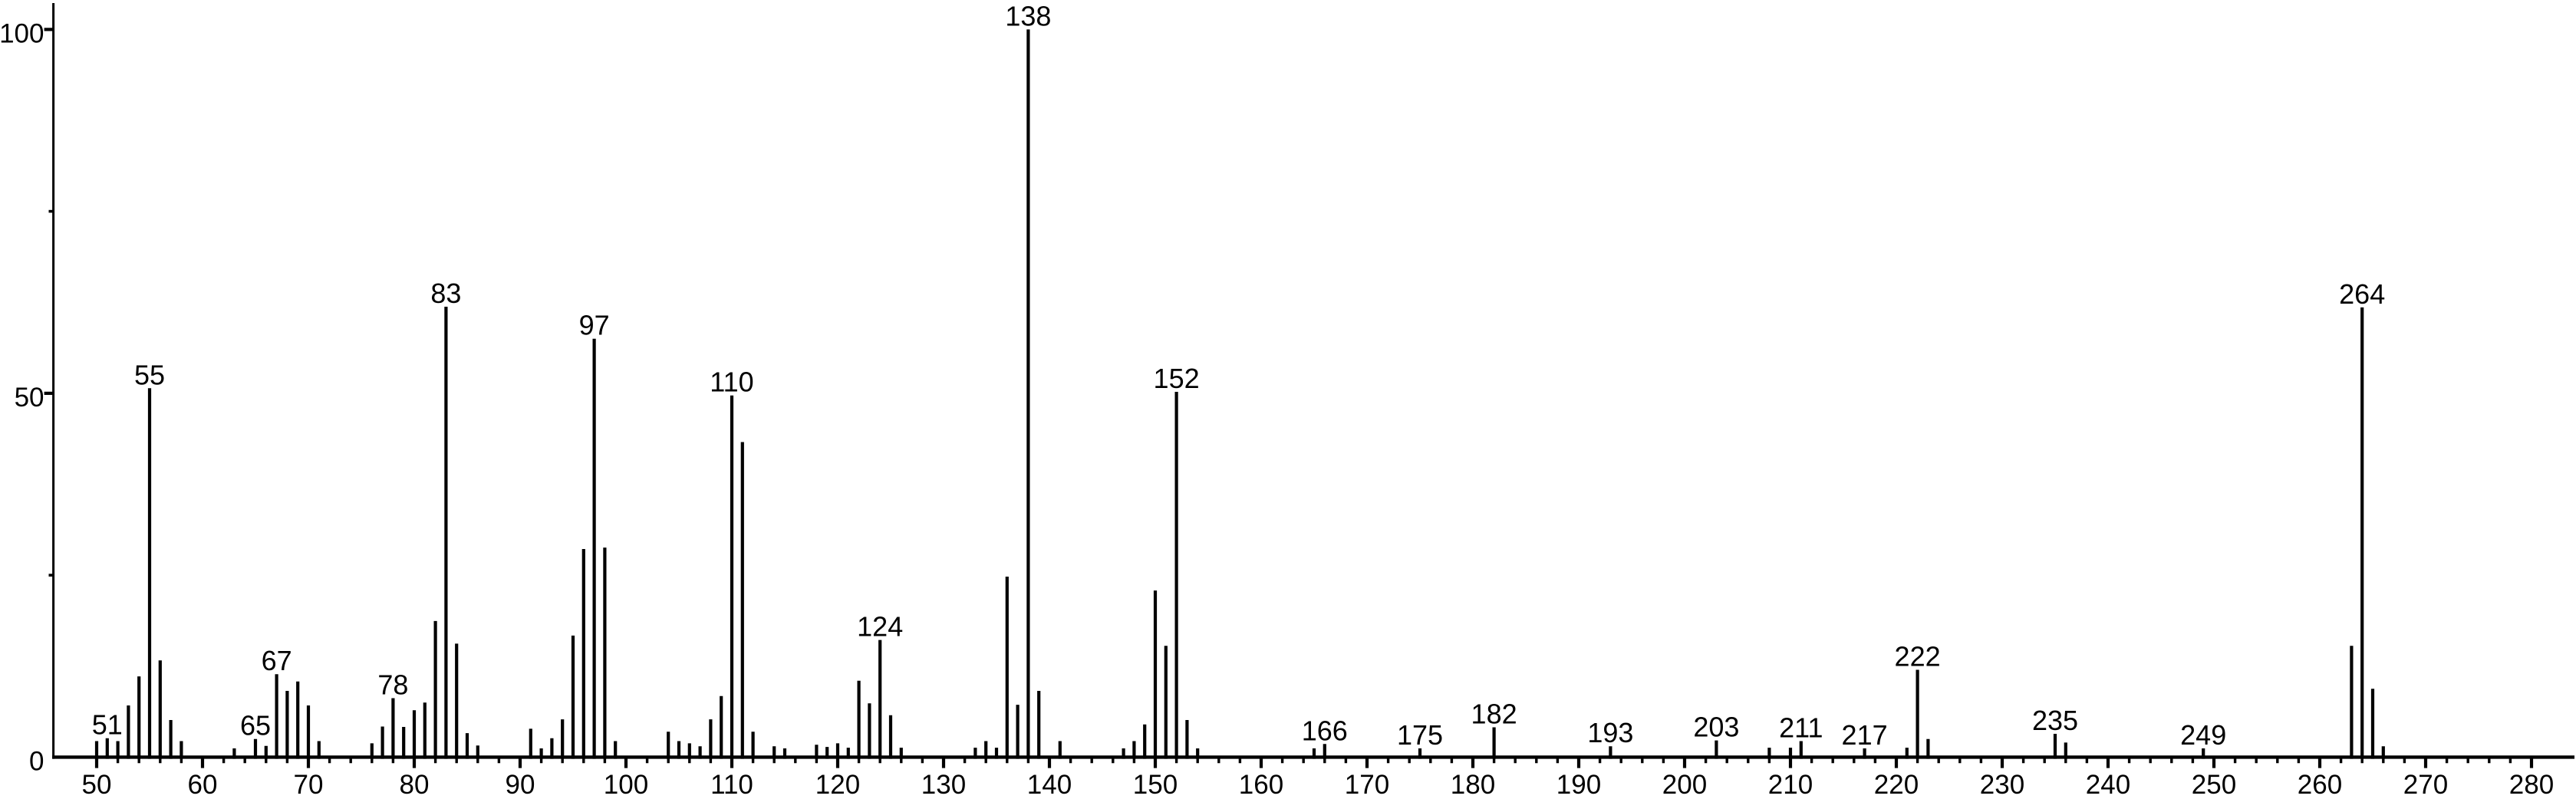 The width and height of the screenshot is (2576, 799). Describe the element at coordinates (203, 784) in the screenshot. I see `svg-text: 60` at that location.